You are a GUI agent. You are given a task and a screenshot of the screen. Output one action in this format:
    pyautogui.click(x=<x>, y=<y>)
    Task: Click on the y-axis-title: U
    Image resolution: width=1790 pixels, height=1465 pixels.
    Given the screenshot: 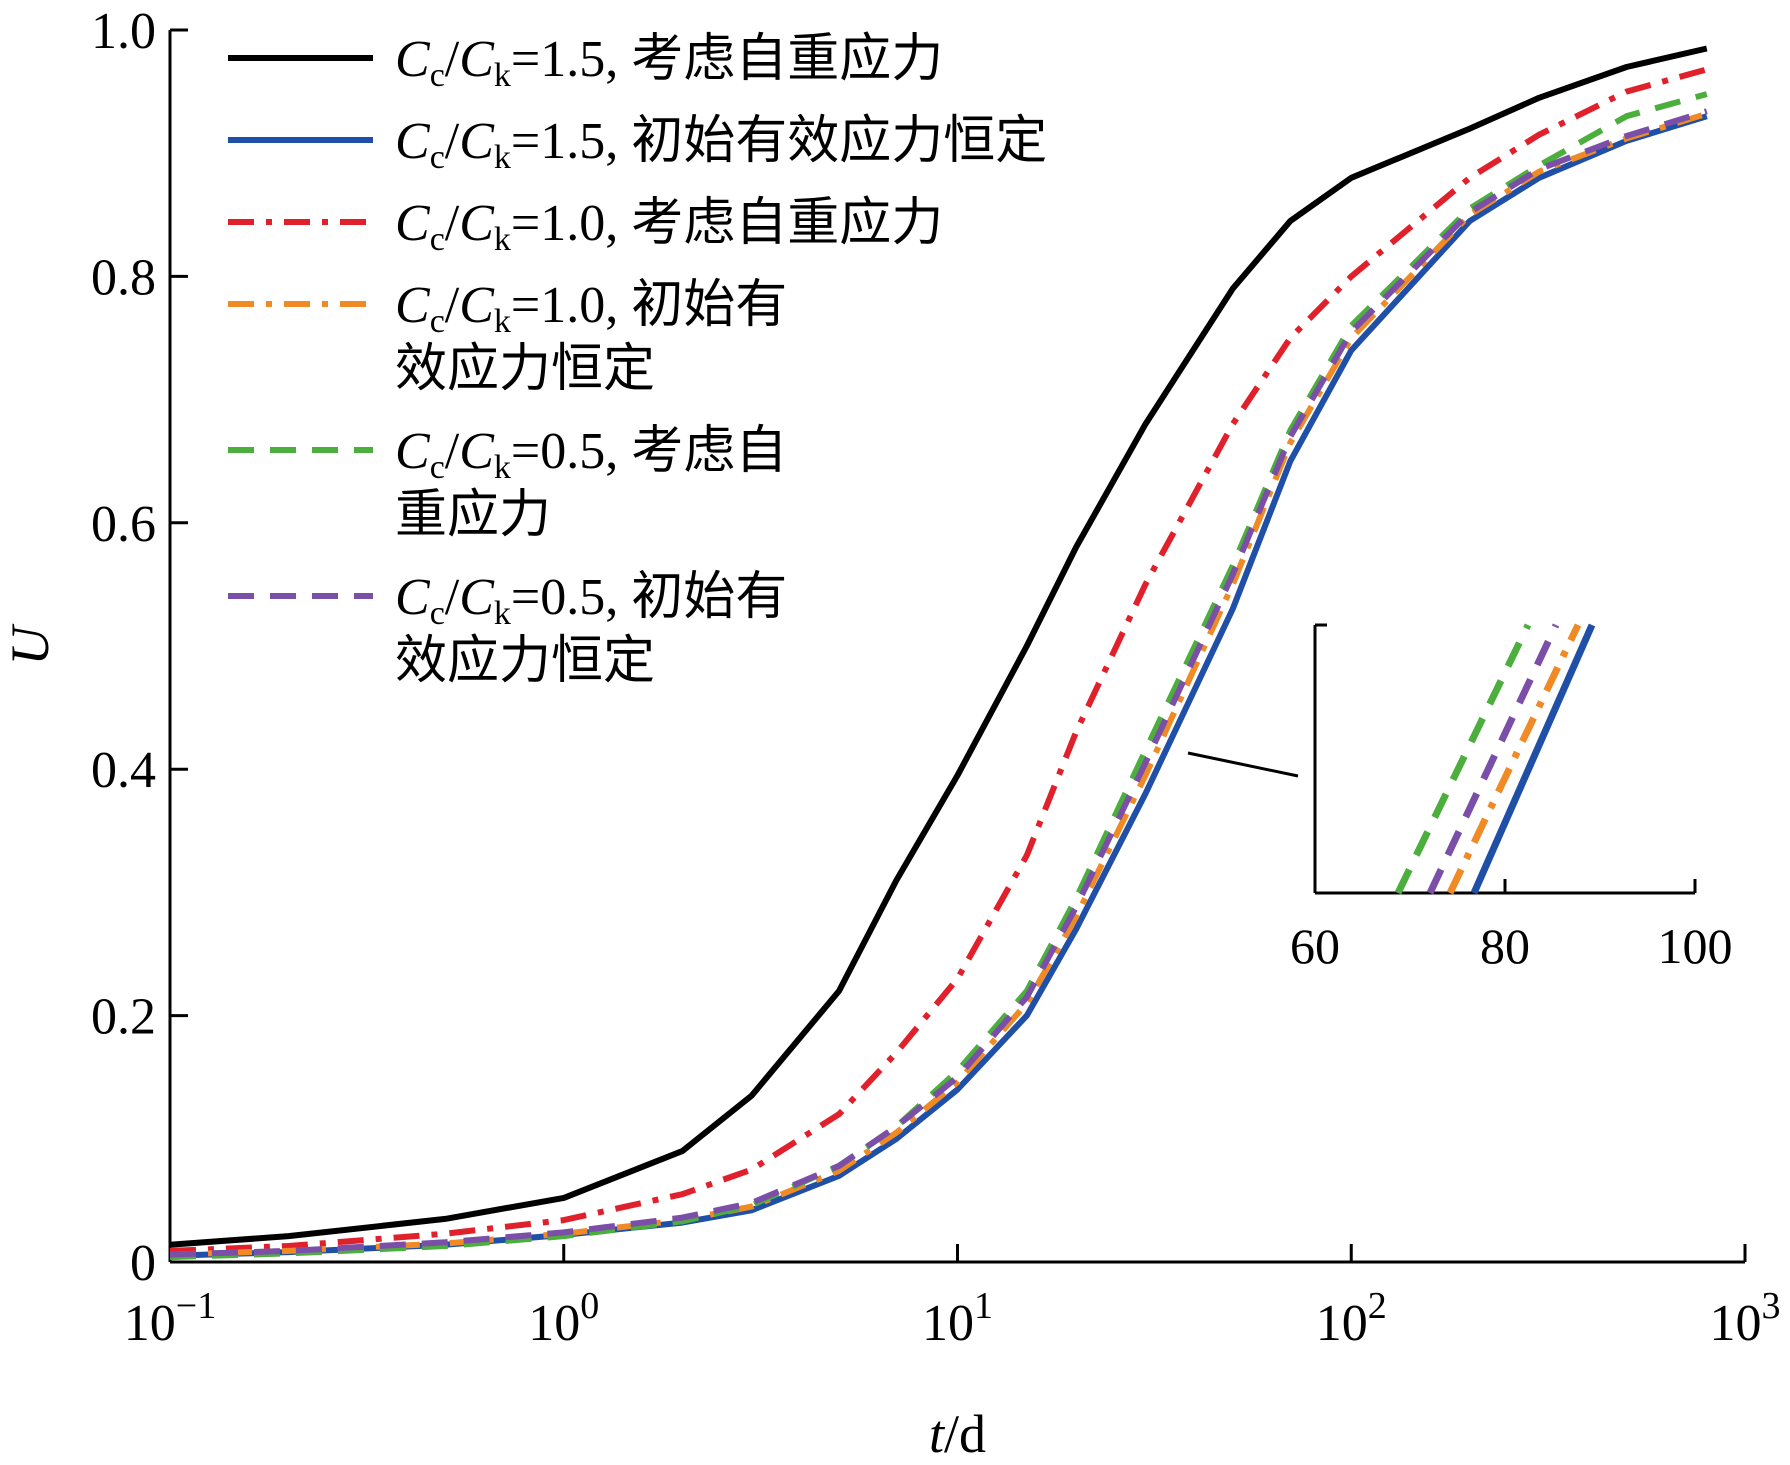 What is the action you would take?
    pyautogui.click(x=30, y=645)
    